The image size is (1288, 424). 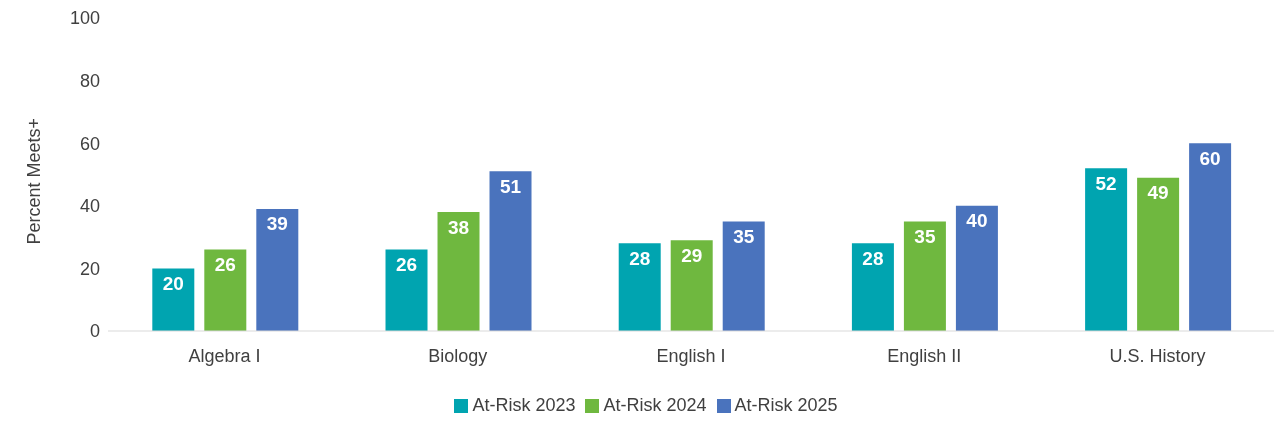 I want to click on data-label: 29, so click(x=692, y=255).